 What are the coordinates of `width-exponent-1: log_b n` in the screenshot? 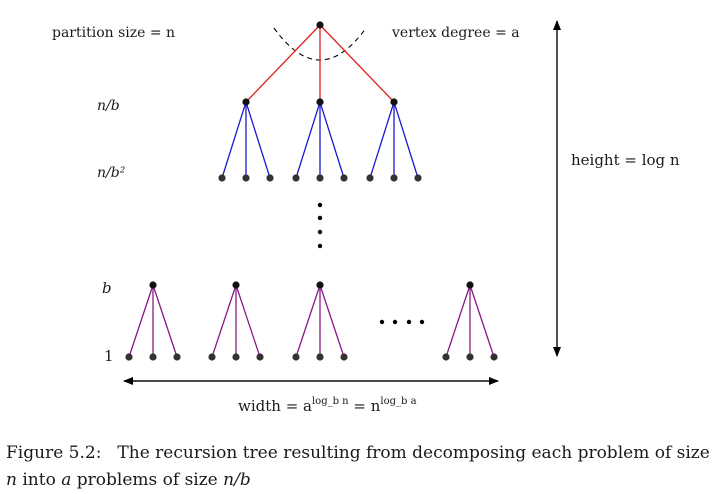 It's located at (330, 401).